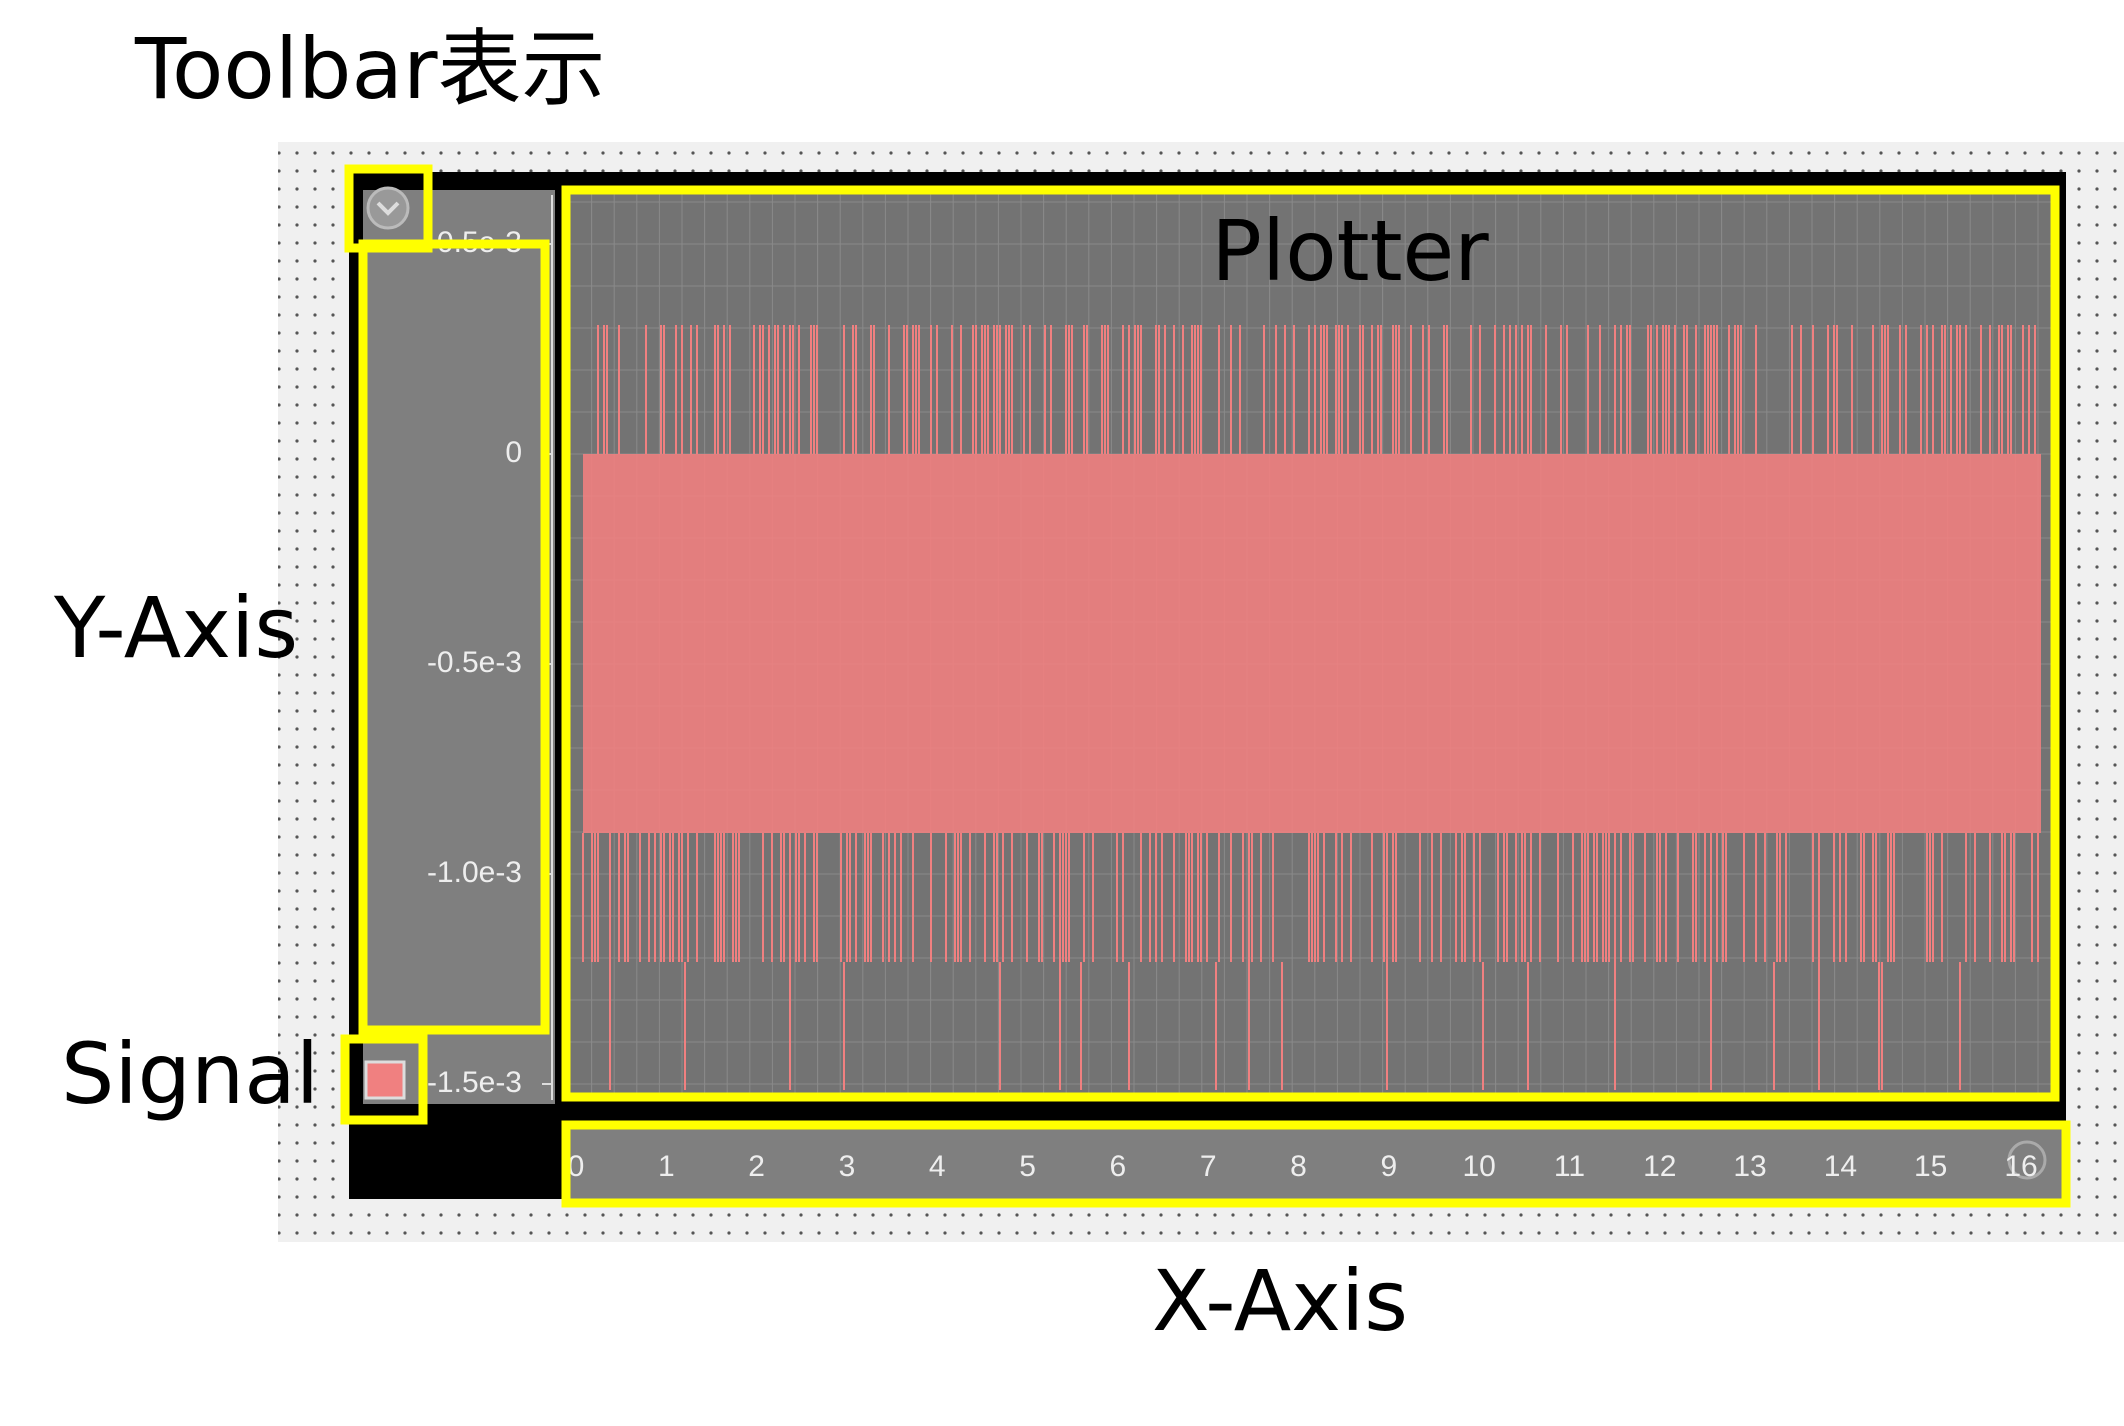  Describe the element at coordinates (576, 1166) in the screenshot. I see `x-tick-label: 0` at that location.